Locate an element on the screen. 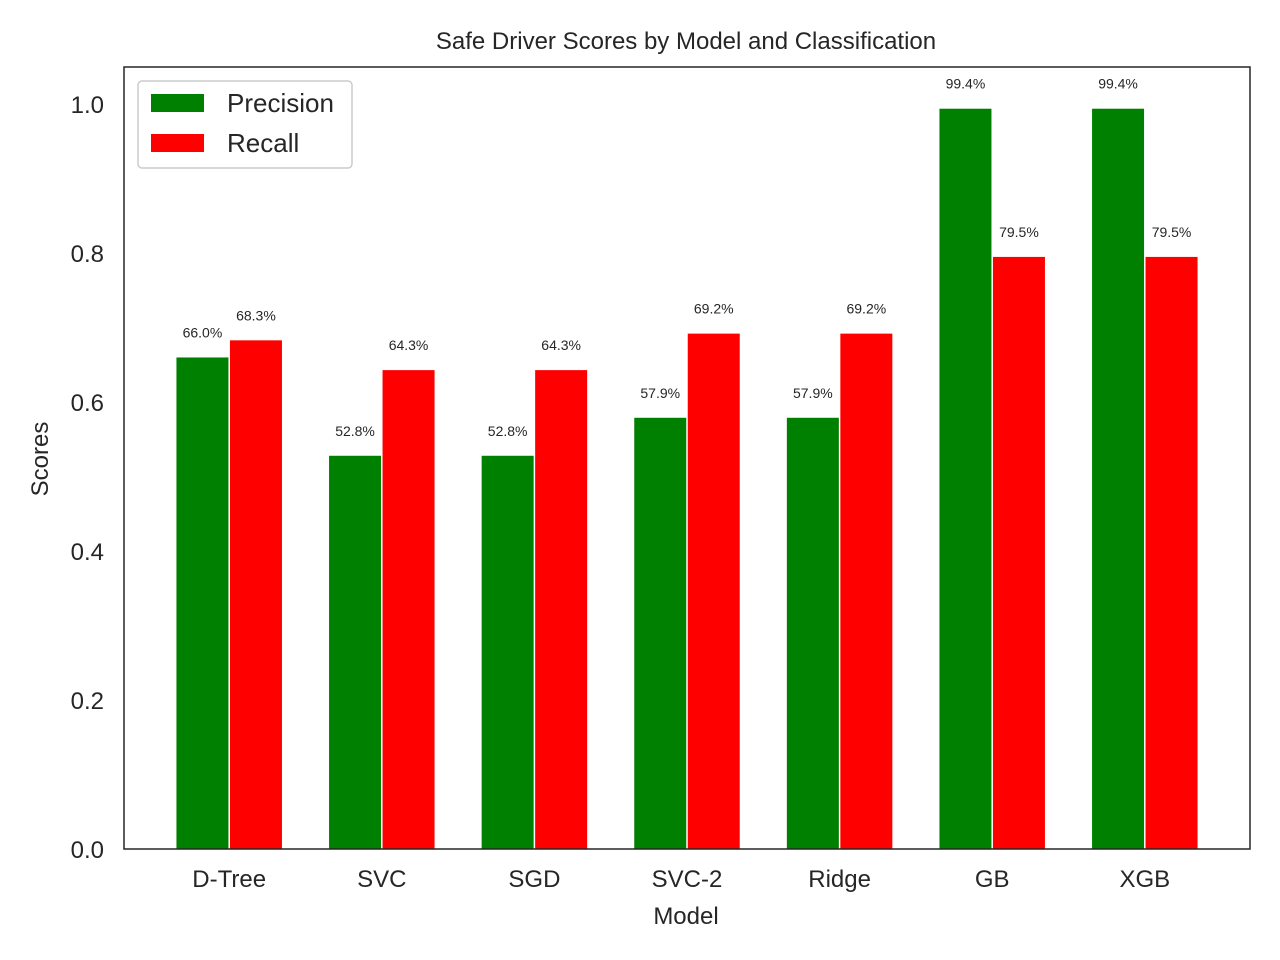  bar-precision-xgb is located at coordinates (1118, 478).